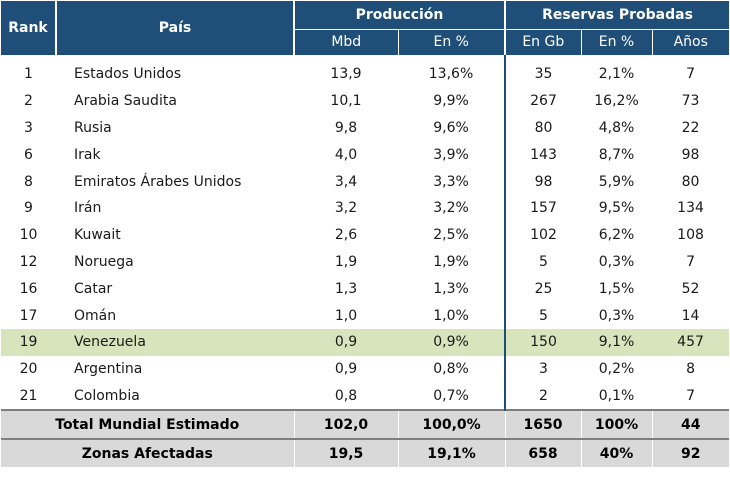 This screenshot has height=483, width=730. What do you see at coordinates (28, 208) in the screenshot?
I see `rank-cell: 9` at bounding box center [28, 208].